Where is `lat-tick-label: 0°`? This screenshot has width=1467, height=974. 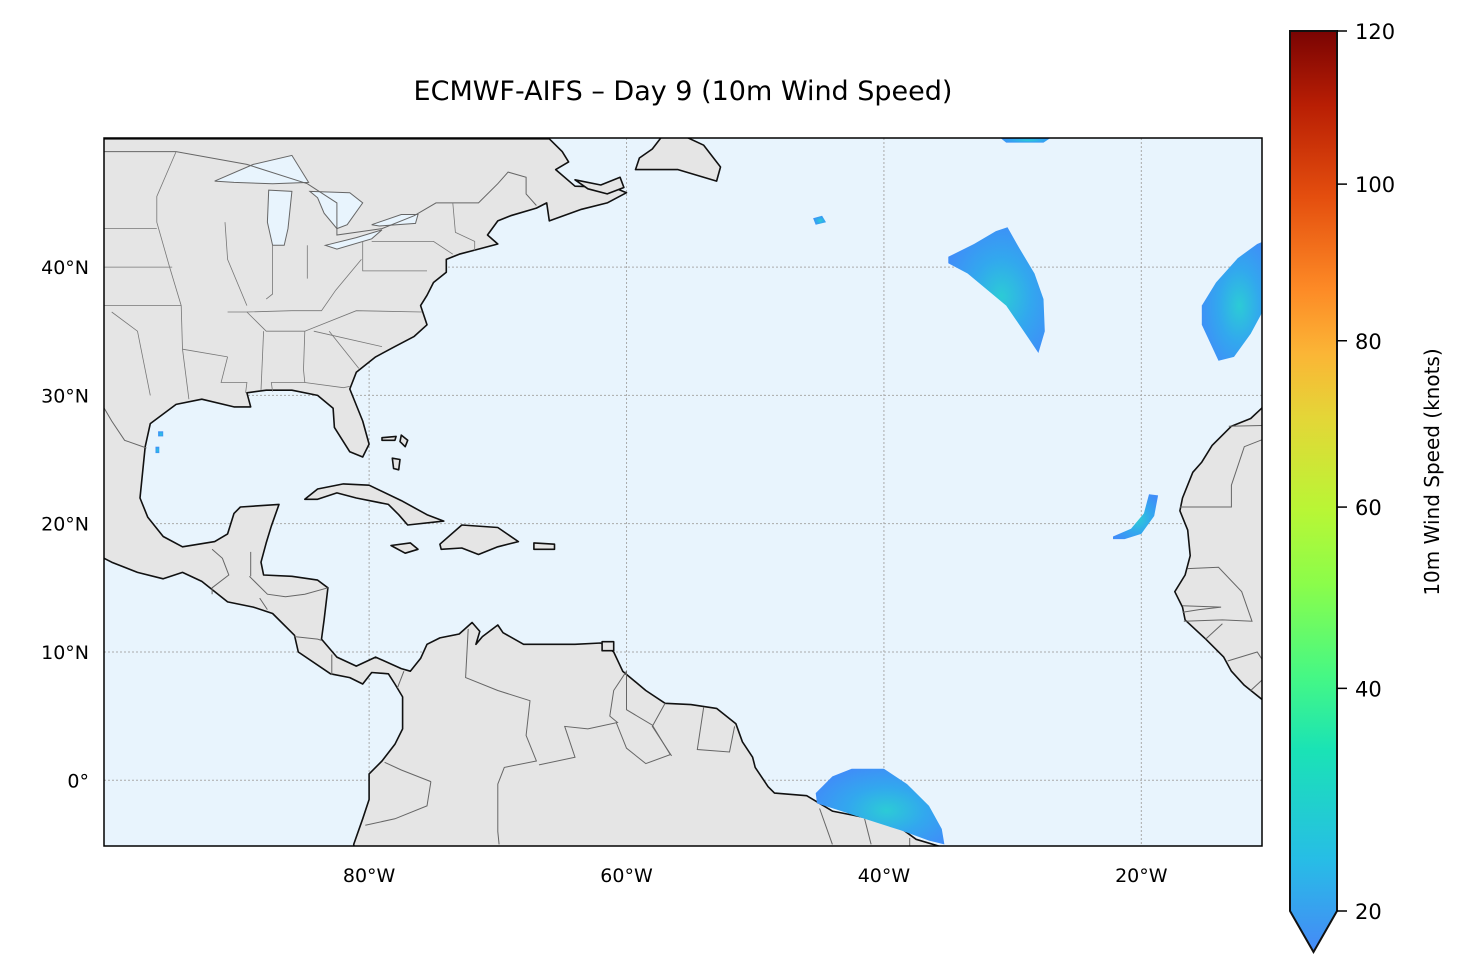
lat-tick-label: 0° is located at coordinates (78, 781).